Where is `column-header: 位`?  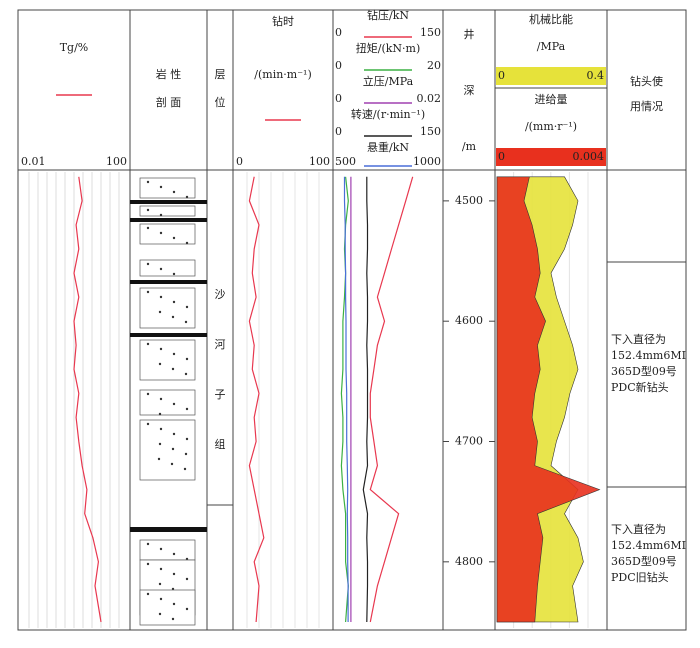 column-header: 位 is located at coordinates (220, 102).